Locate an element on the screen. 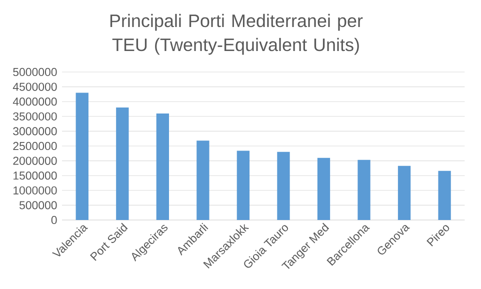 Image resolution: width=481 pixels, height=289 pixels. y-tick-label: 500000 is located at coordinates (38, 205).